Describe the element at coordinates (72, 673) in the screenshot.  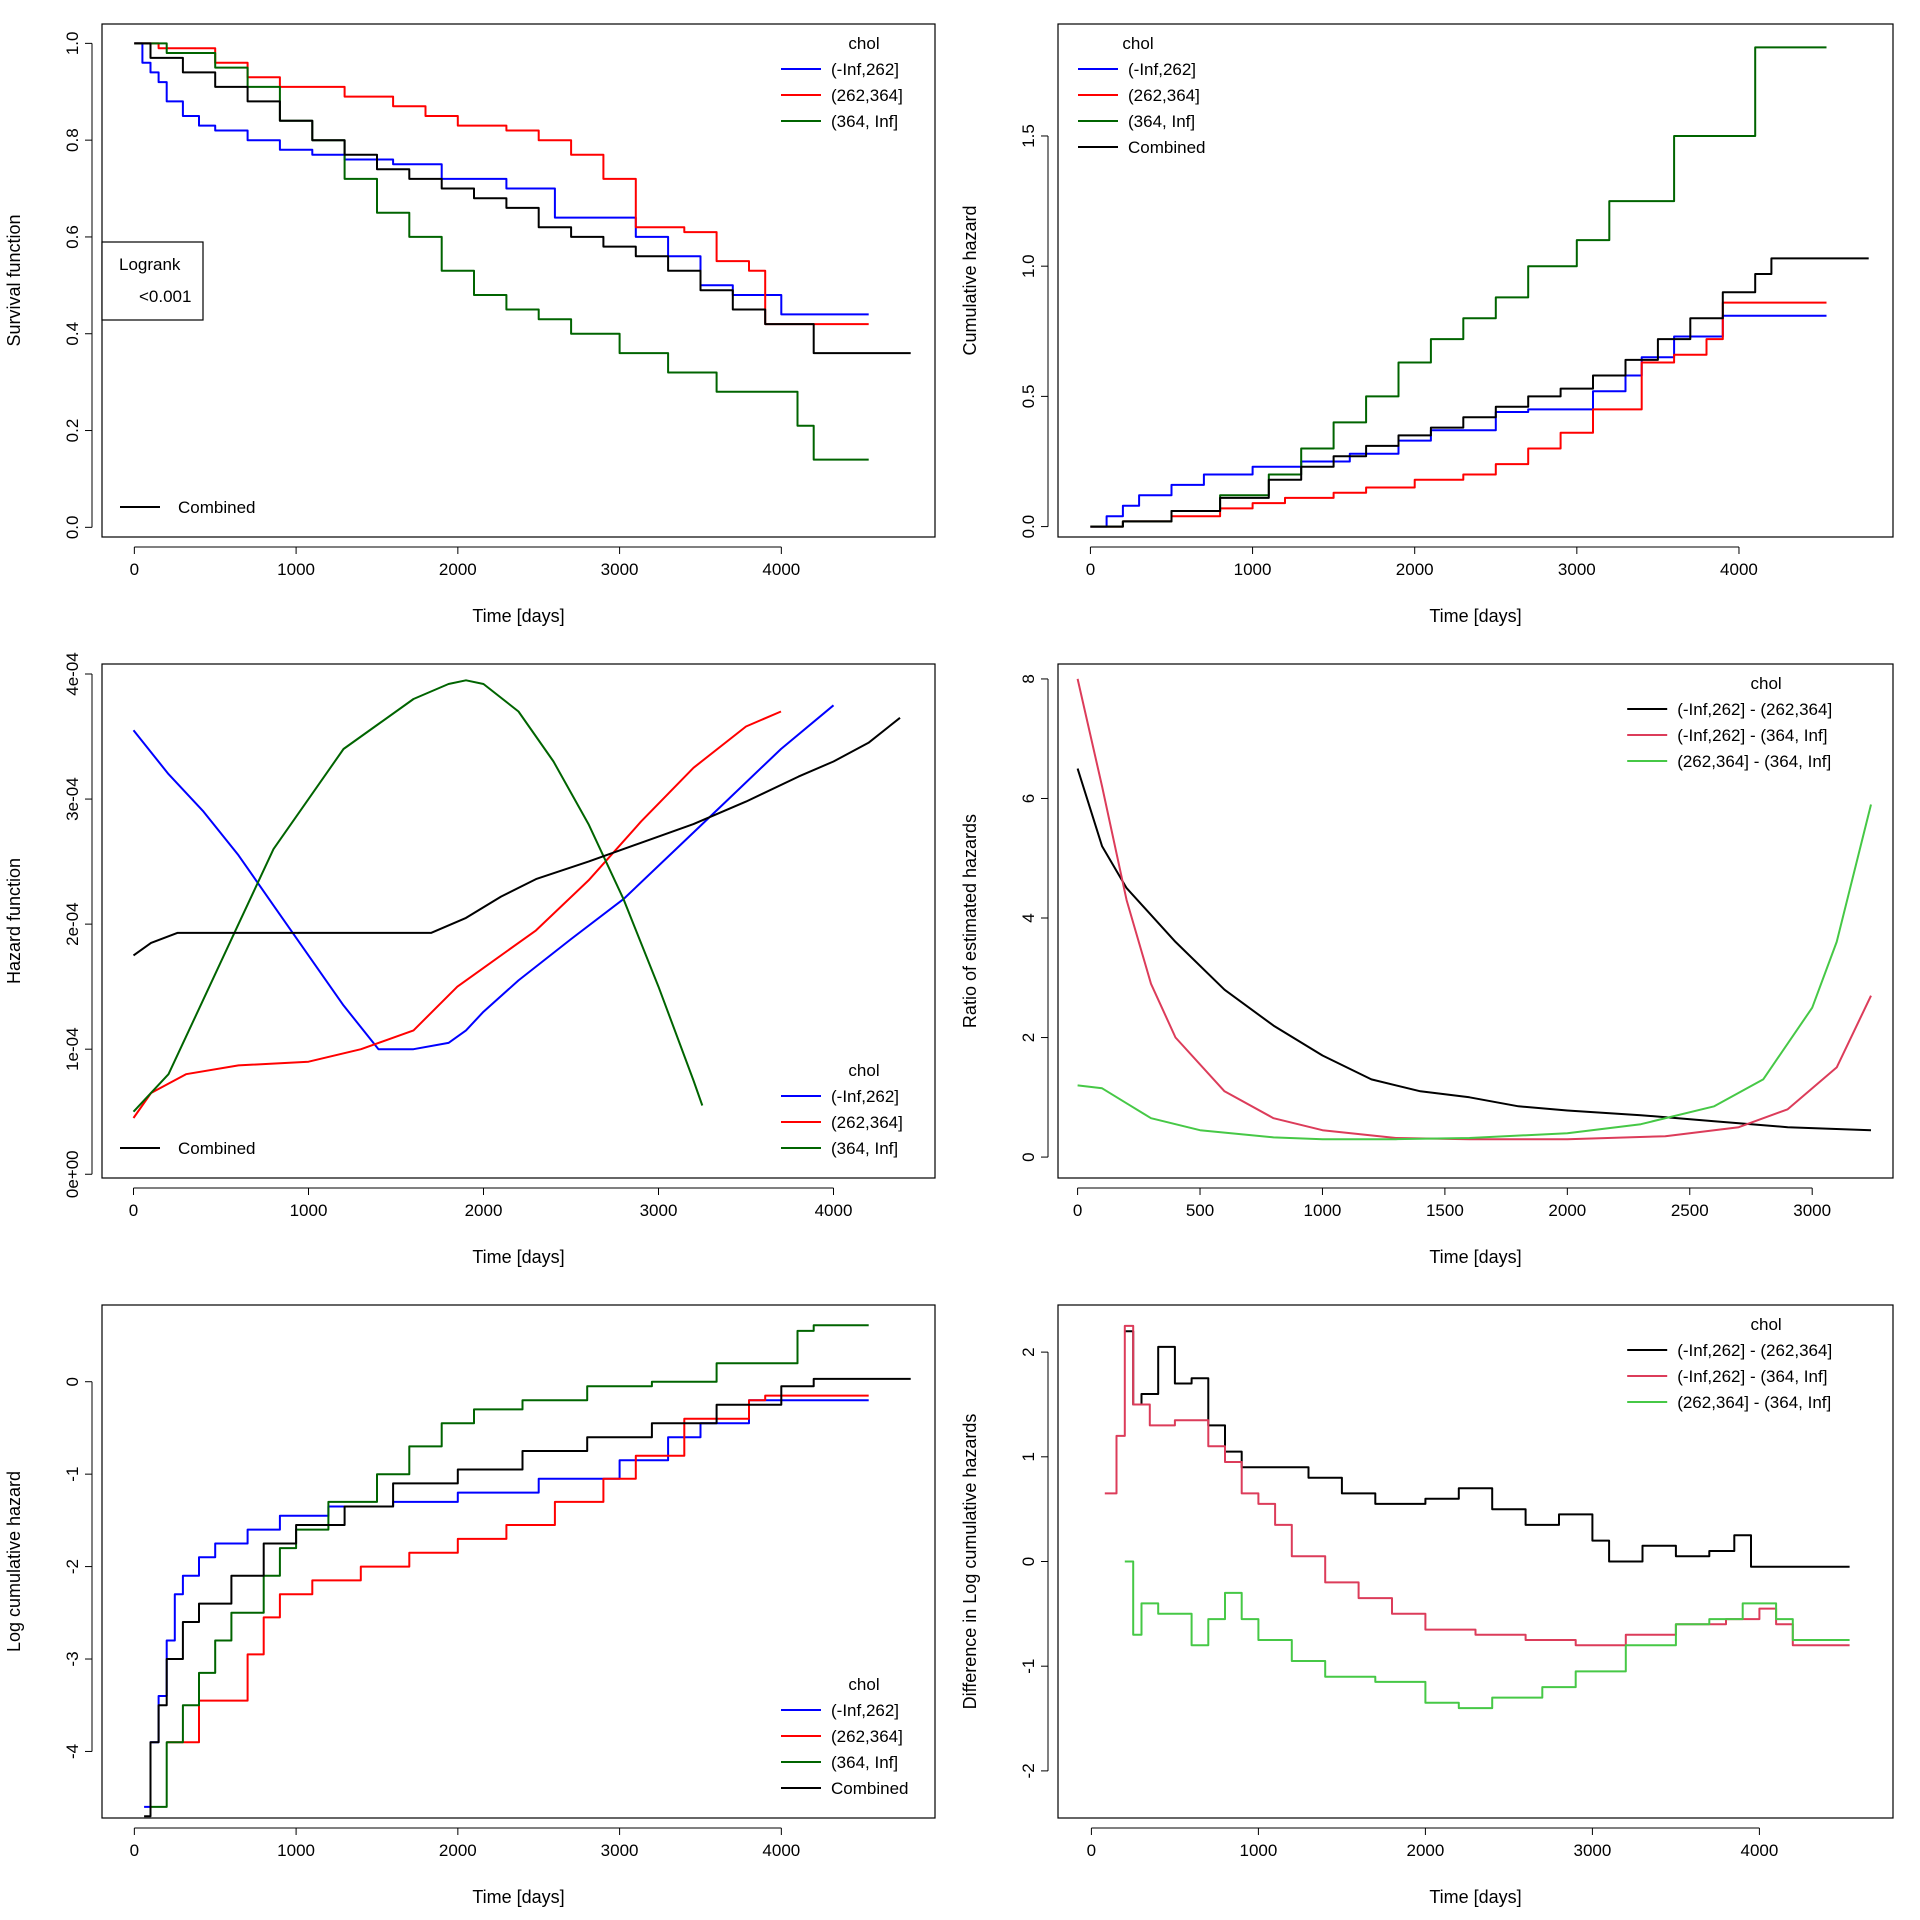
I see `y-tick-label: 4e-04` at that location.